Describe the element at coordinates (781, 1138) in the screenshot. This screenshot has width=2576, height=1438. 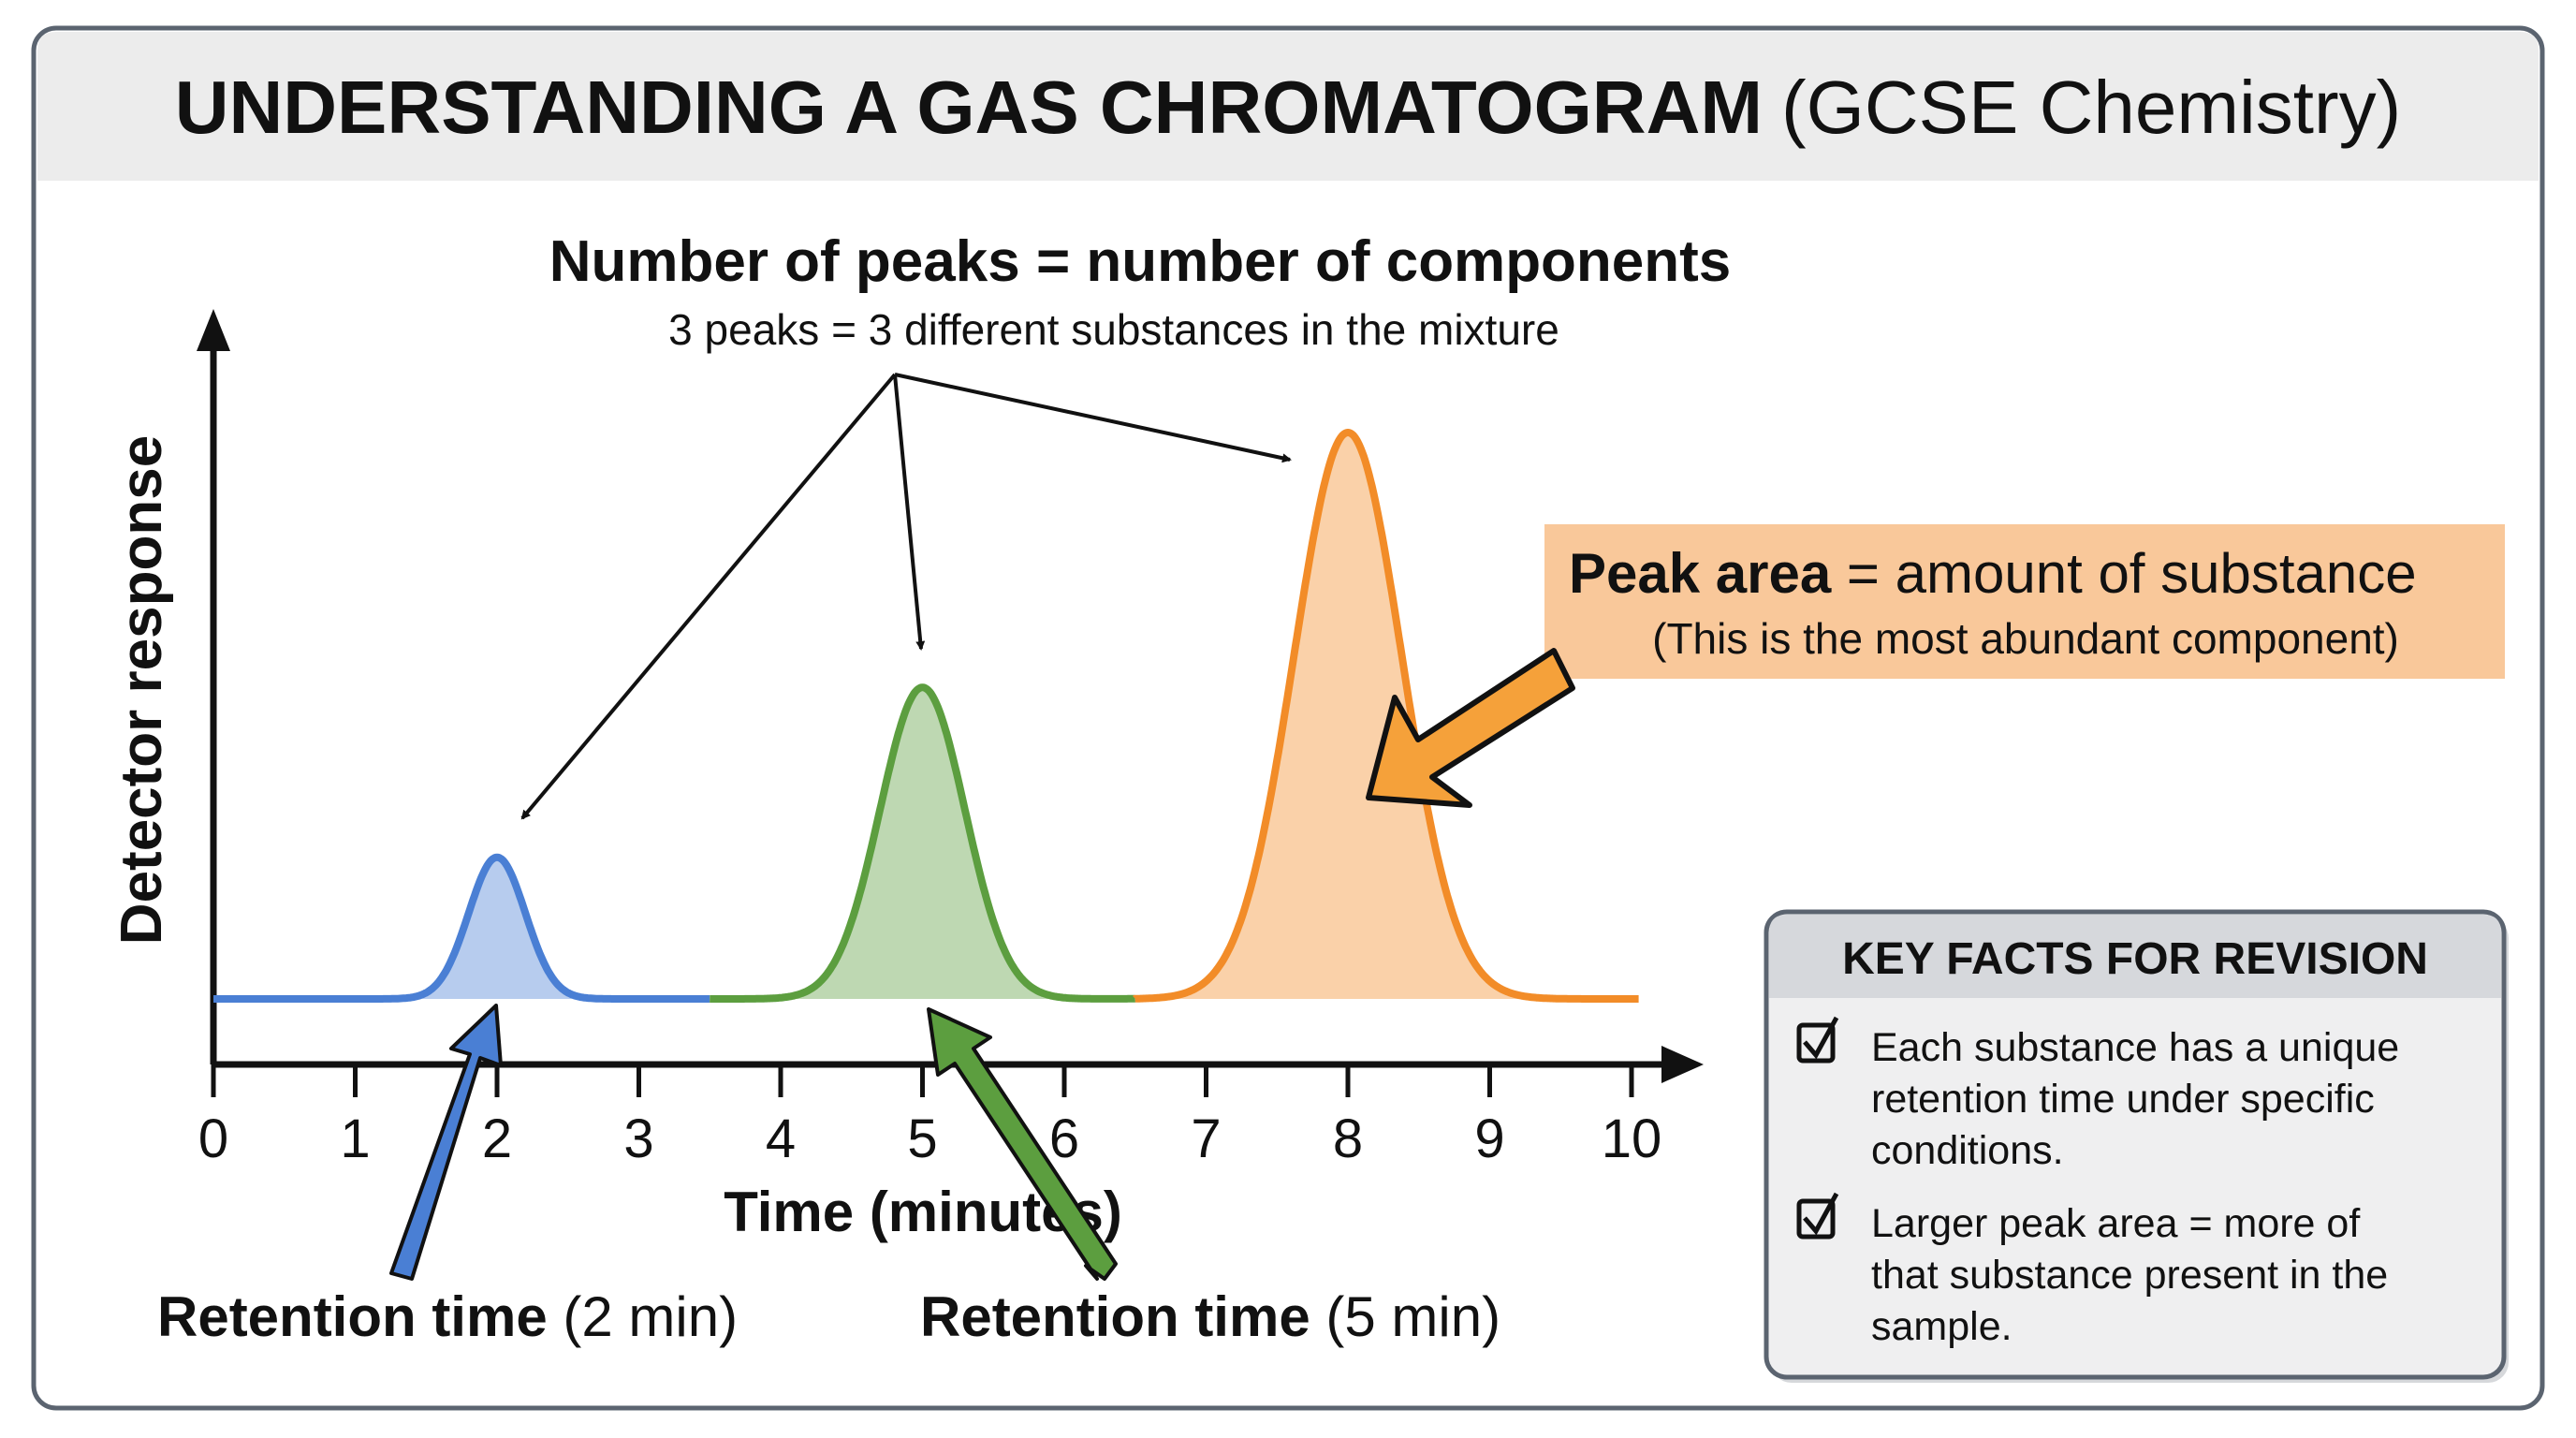
I see `x-tick-label: 4` at that location.